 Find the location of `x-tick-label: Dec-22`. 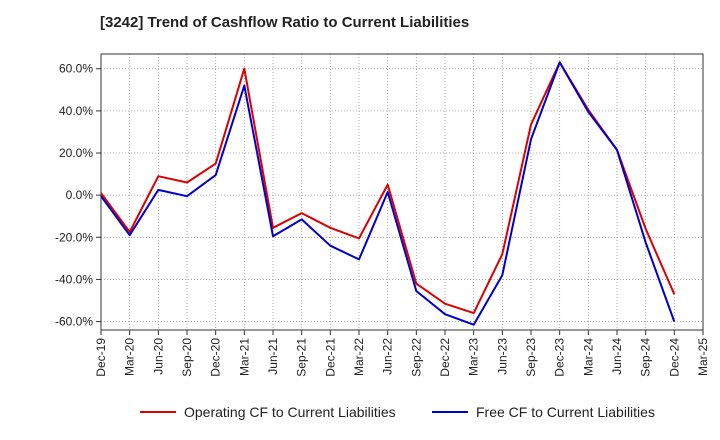

x-tick-label: Dec-22 is located at coordinates (445, 357).